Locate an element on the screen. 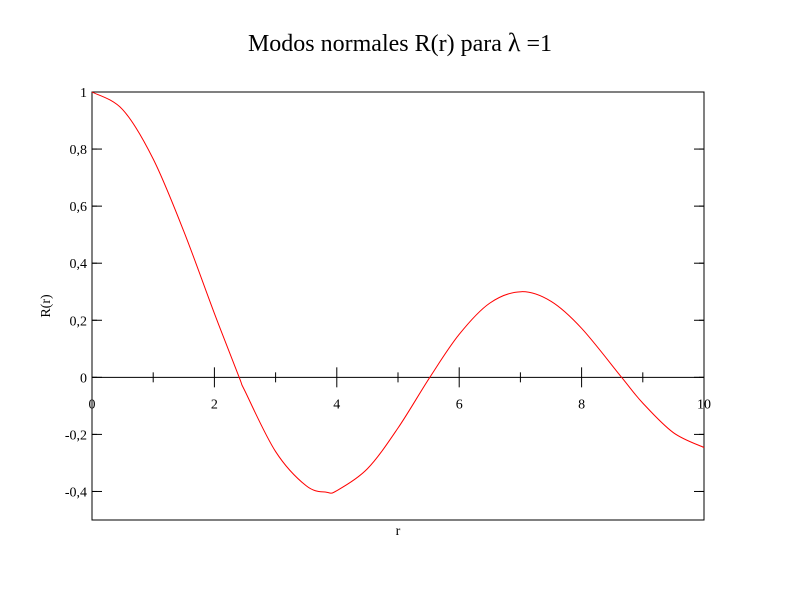  chart-title: Modos normales R(r) para λ =1 is located at coordinates (400, 42).